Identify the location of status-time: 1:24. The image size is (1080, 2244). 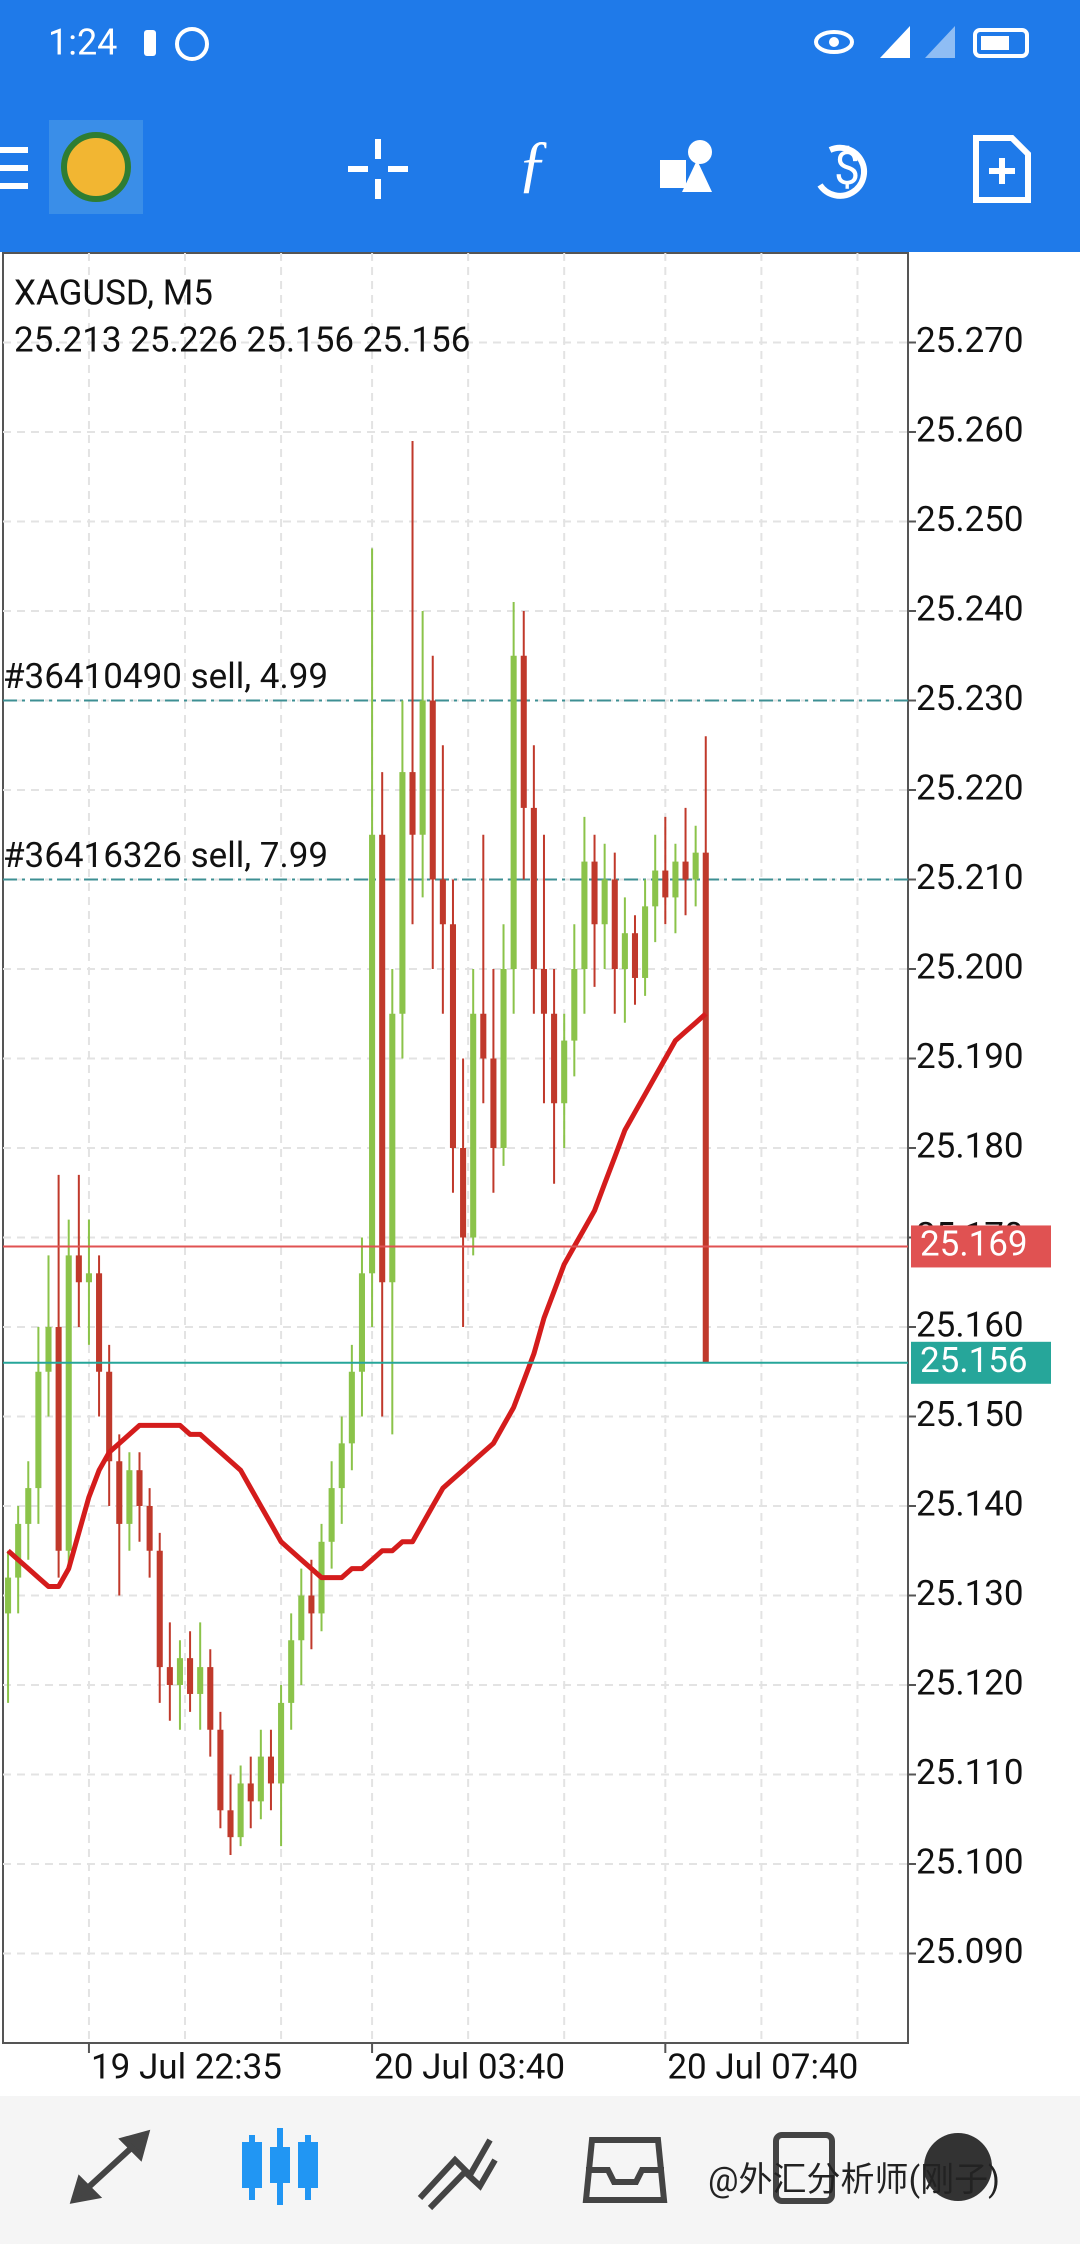
(82, 43).